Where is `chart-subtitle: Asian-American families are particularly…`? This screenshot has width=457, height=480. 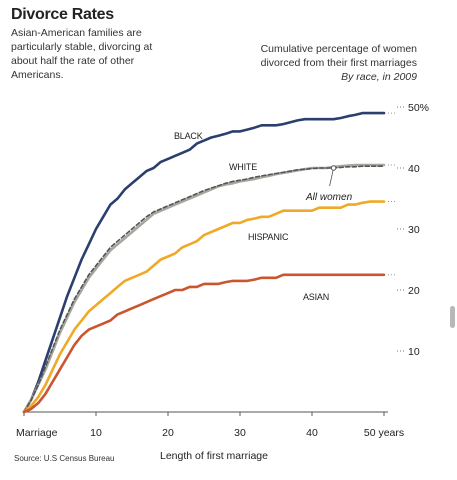 chart-subtitle: Asian-American families are particularly… is located at coordinates (82, 54).